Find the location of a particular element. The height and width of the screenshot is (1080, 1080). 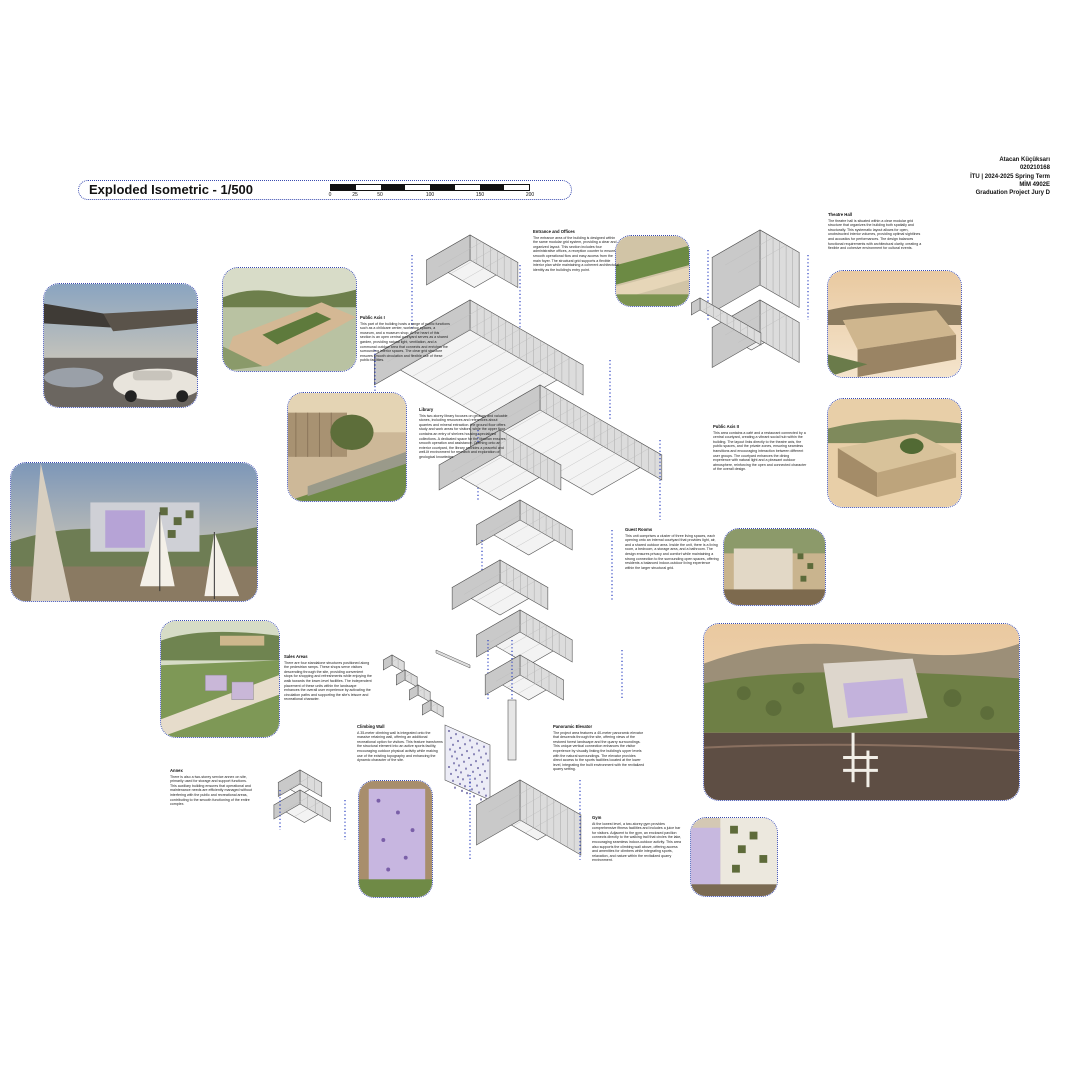

jury: Graduation Project Jury D is located at coordinates (1012, 193).